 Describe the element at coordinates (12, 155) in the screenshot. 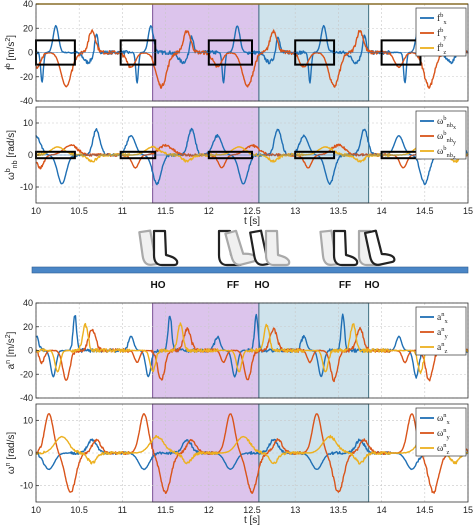

I see `y-axis-label: ωbnb [rad/s]` at that location.